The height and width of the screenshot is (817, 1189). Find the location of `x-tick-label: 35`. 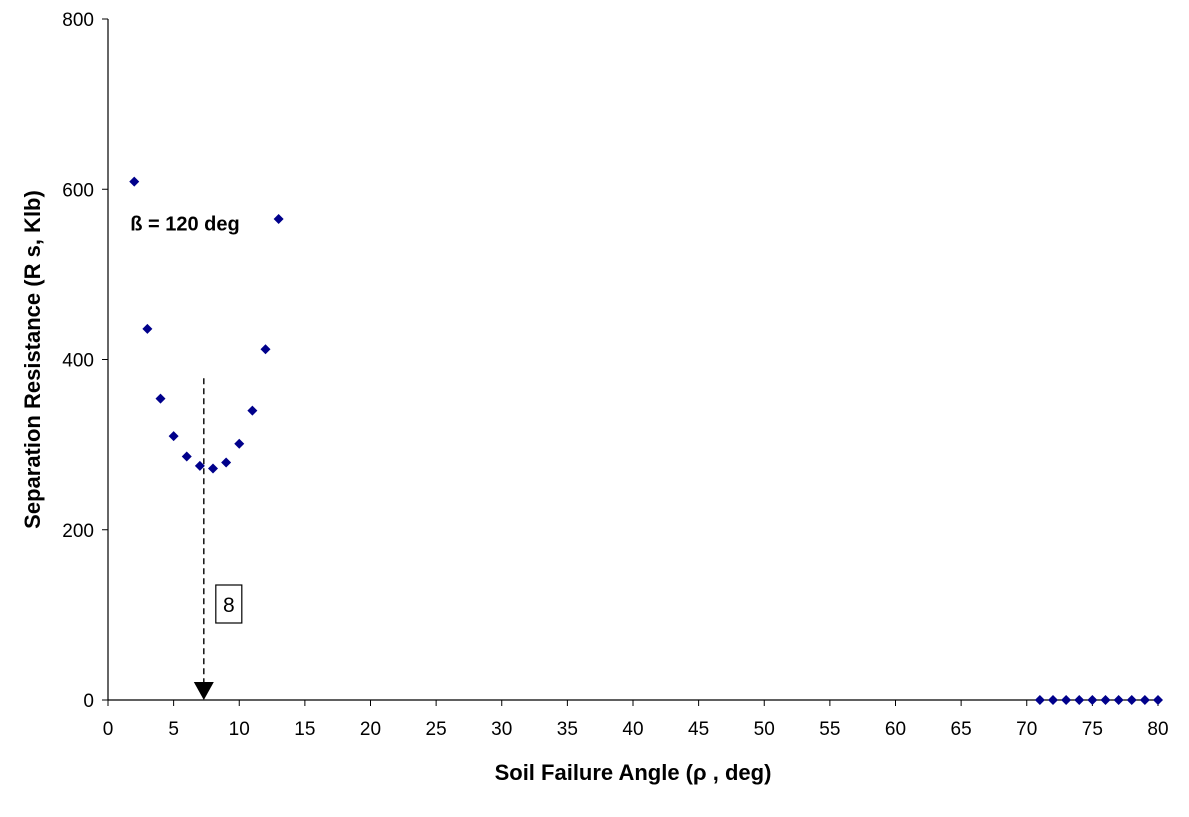

x-tick-label: 35 is located at coordinates (567, 729).